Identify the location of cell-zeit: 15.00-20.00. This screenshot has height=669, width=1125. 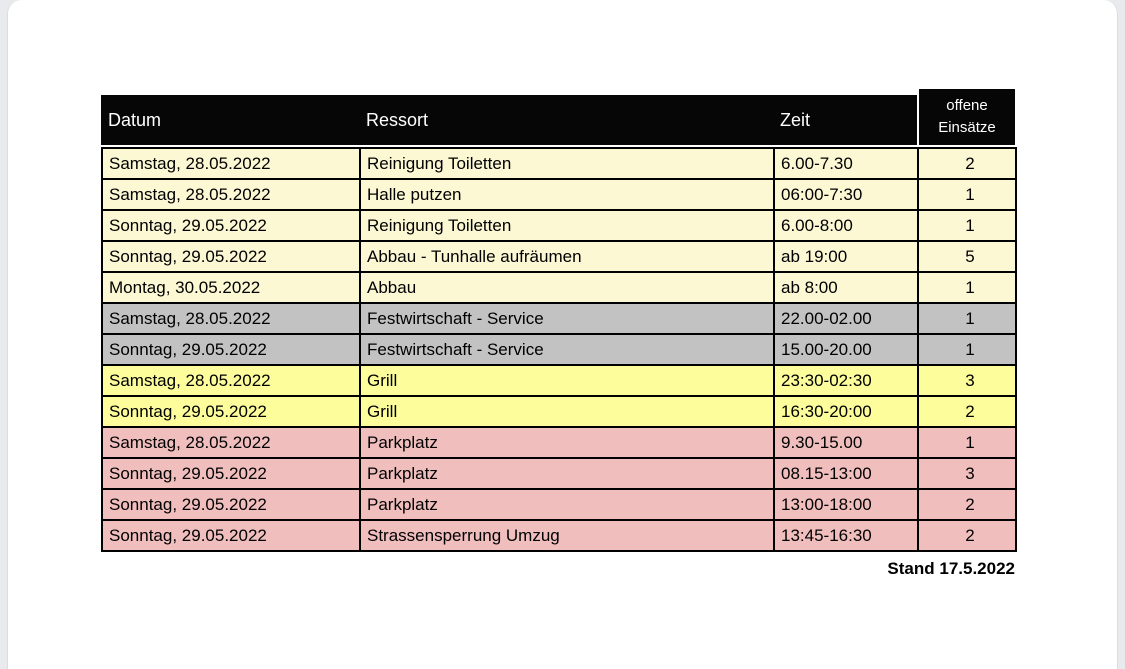
(846, 349).